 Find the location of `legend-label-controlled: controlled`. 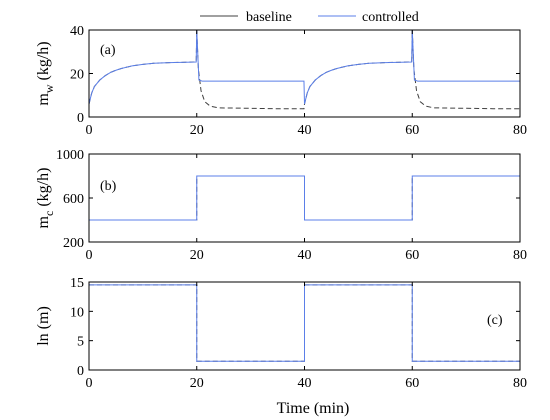

legend-label-controlled: controlled is located at coordinates (390, 17).